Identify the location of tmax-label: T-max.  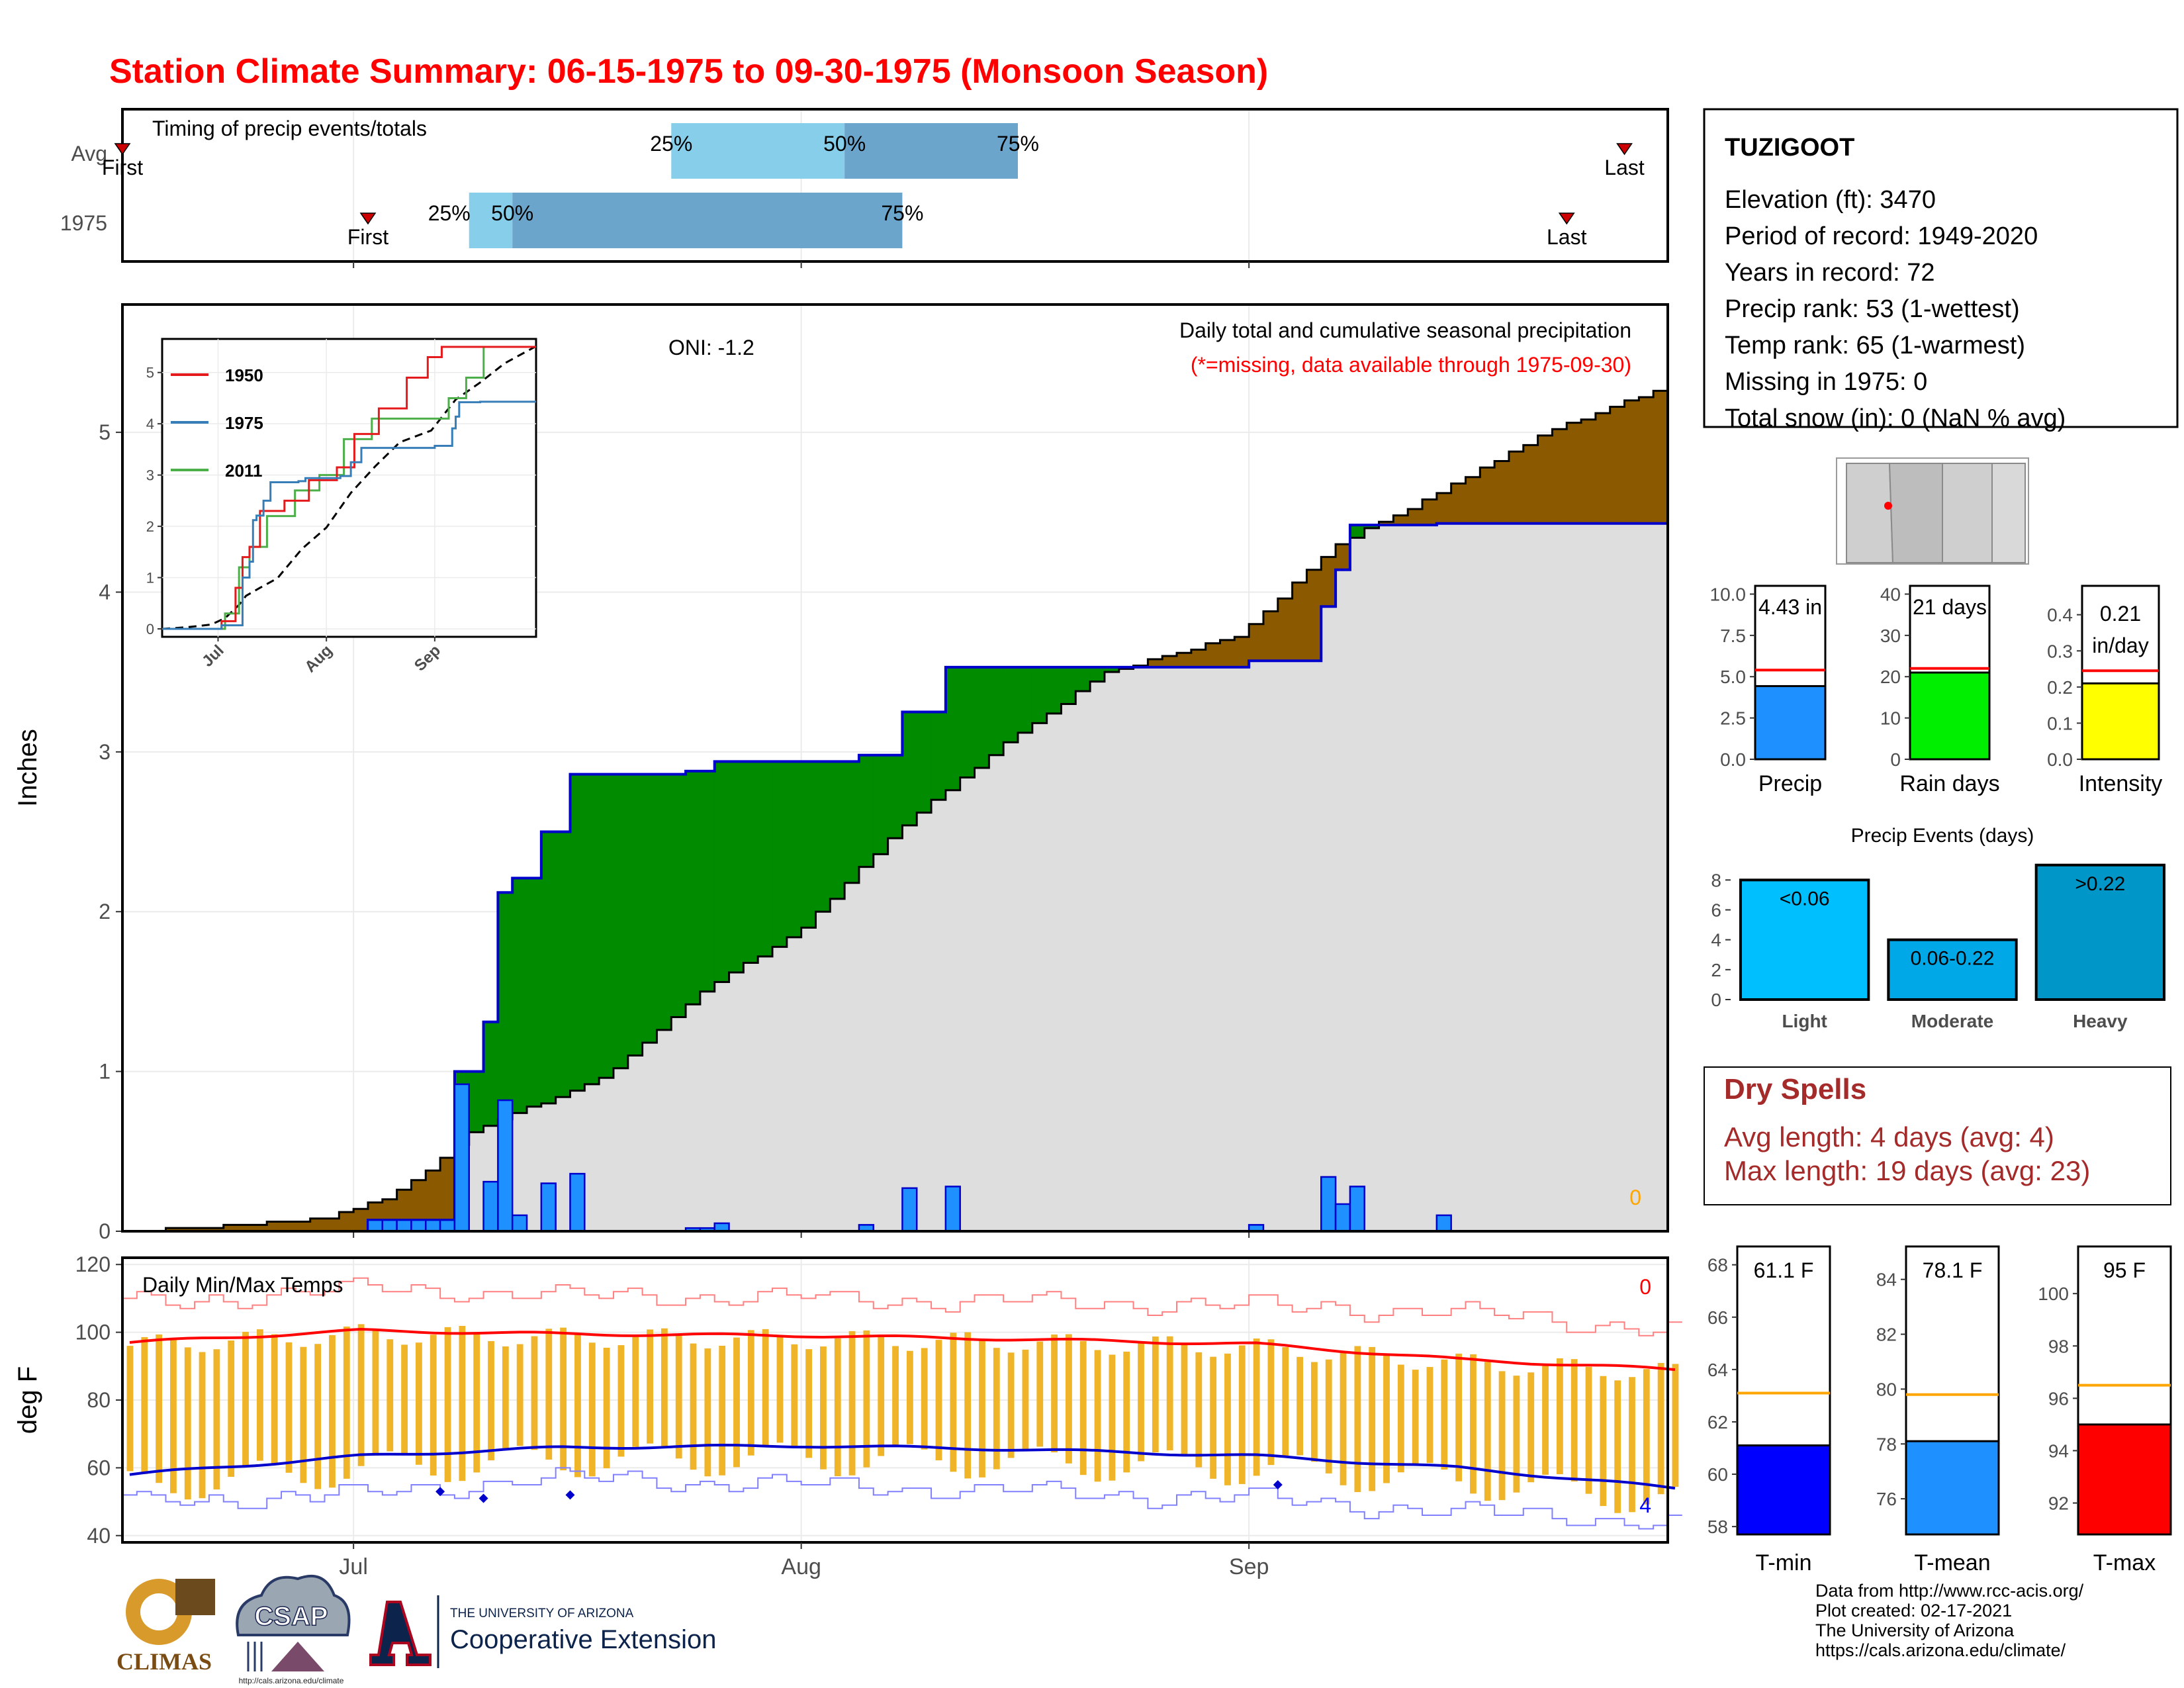
(2124, 1562).